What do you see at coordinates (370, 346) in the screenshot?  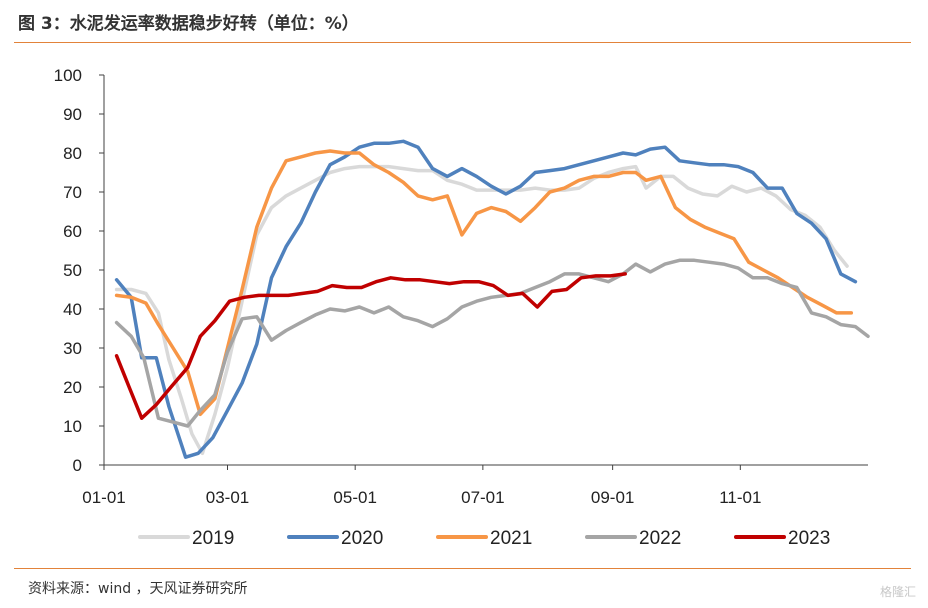 I see `series-line-2023` at bounding box center [370, 346].